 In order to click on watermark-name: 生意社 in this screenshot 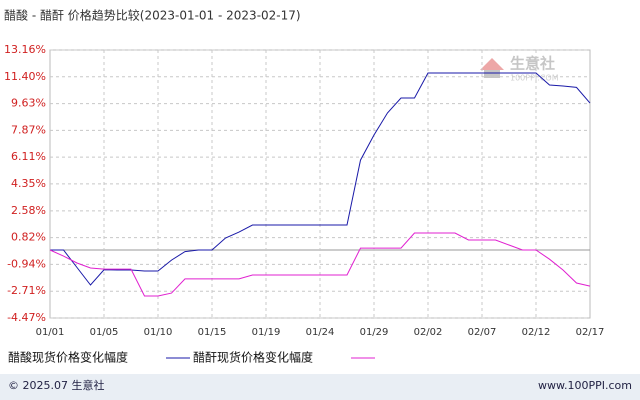, I will do `click(532, 64)`.